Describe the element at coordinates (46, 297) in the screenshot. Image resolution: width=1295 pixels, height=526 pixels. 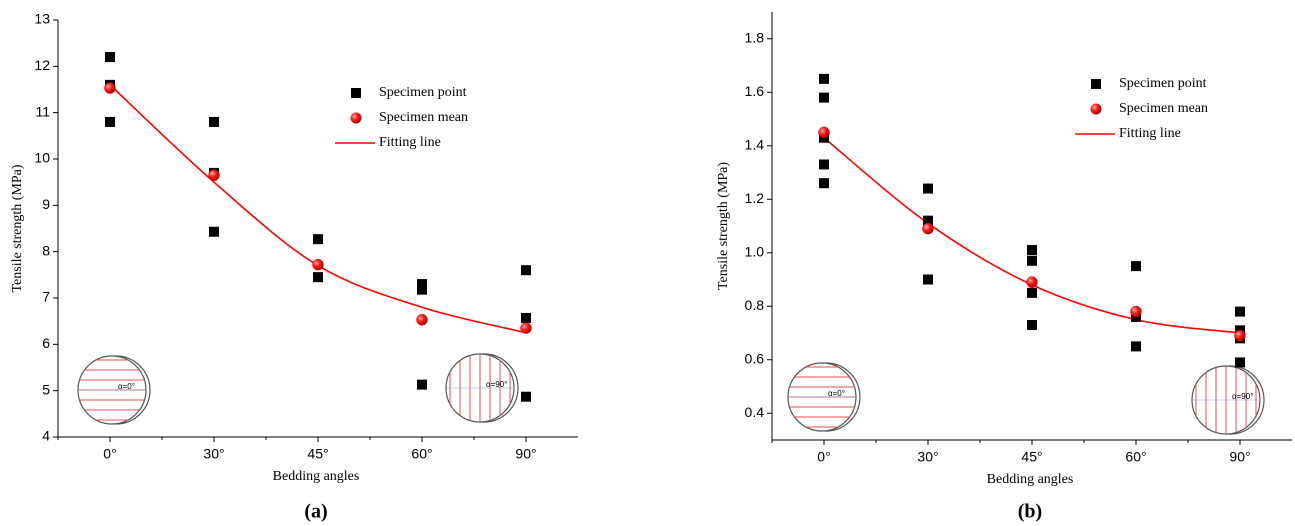
I see `y-tick-label: 7` at that location.